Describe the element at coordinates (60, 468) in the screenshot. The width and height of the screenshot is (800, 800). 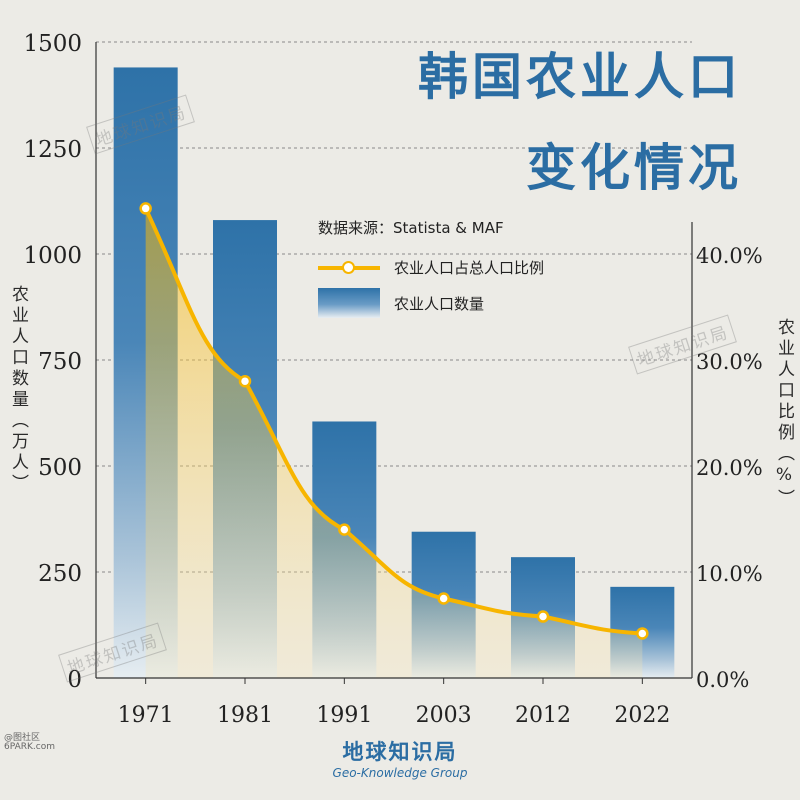
I see `y-left-tick-label: 500` at that location.